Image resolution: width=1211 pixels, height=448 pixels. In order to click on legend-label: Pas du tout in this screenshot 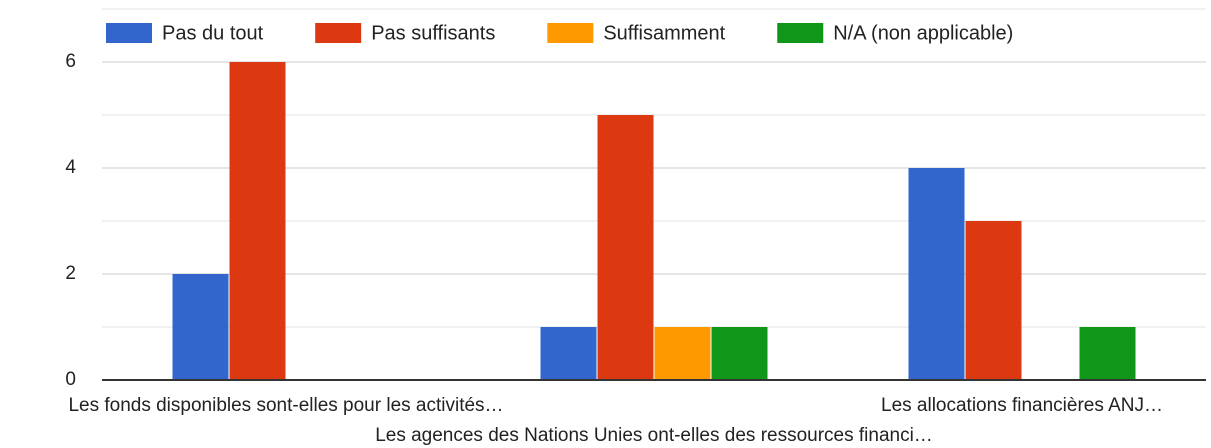, I will do `click(213, 33)`.